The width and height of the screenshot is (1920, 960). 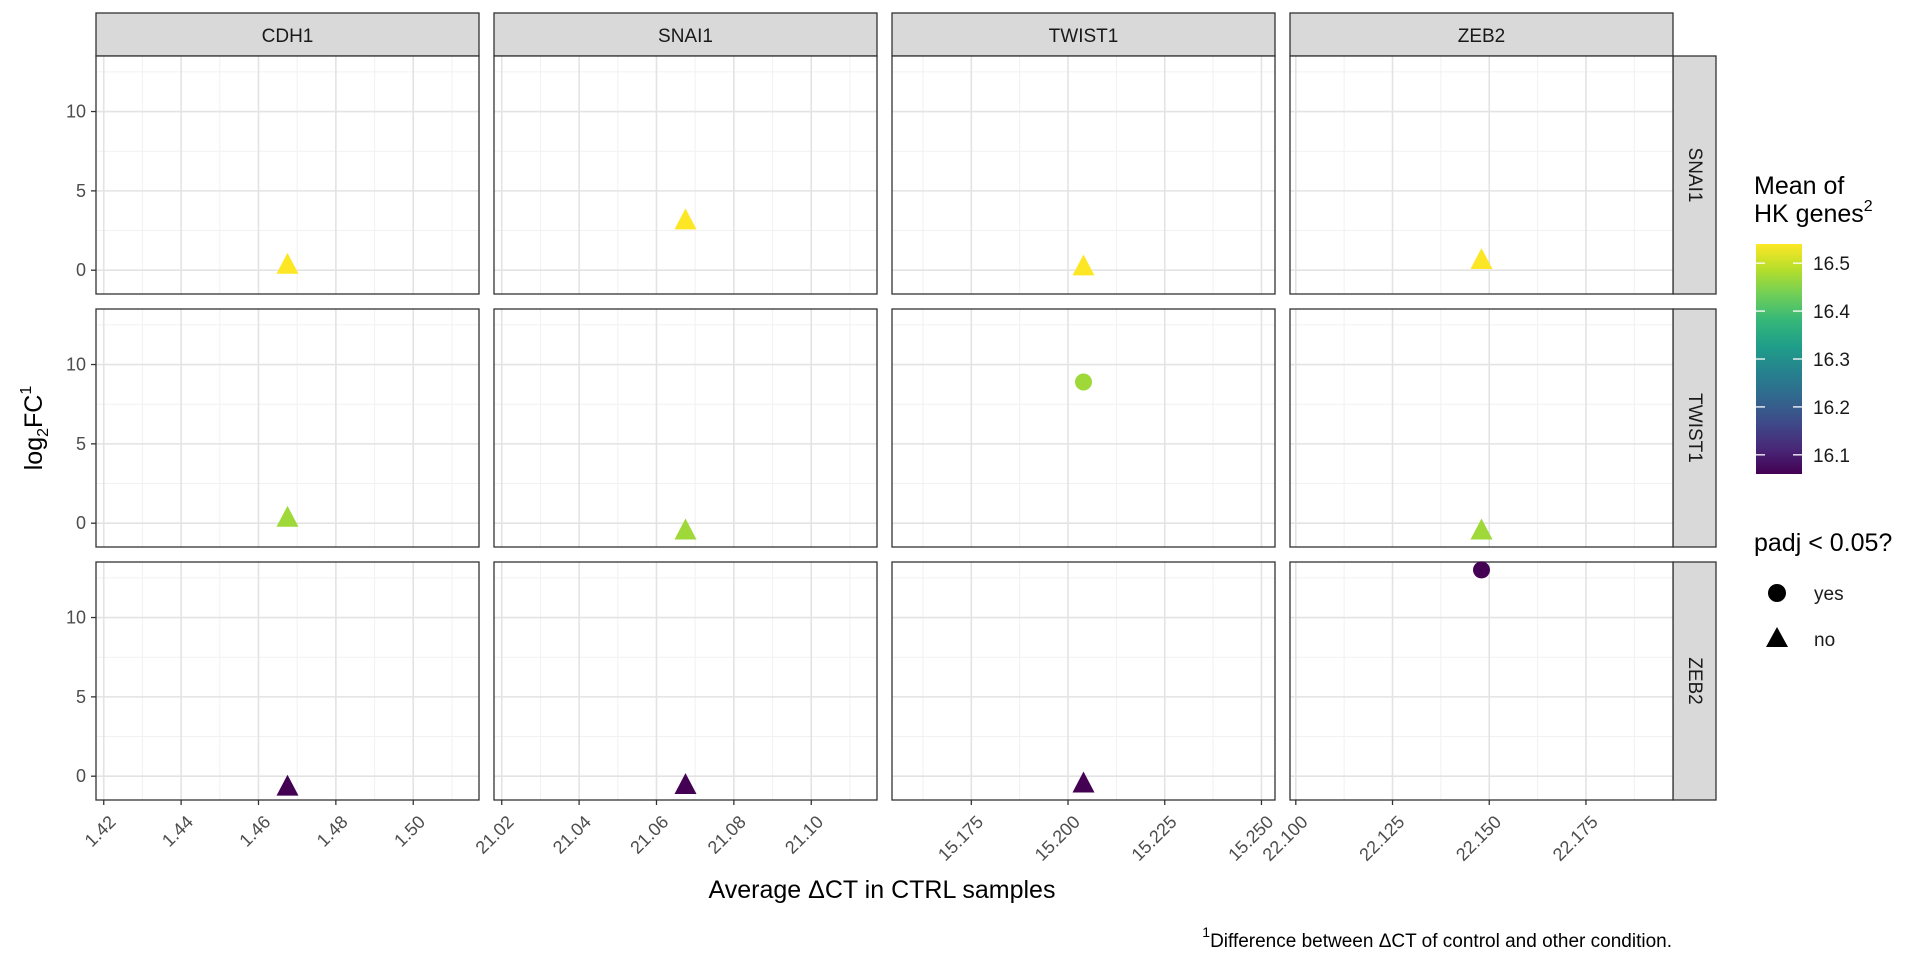 What do you see at coordinates (1206, 932) in the screenshot?
I see `footnote-caption-superscript: 1` at bounding box center [1206, 932].